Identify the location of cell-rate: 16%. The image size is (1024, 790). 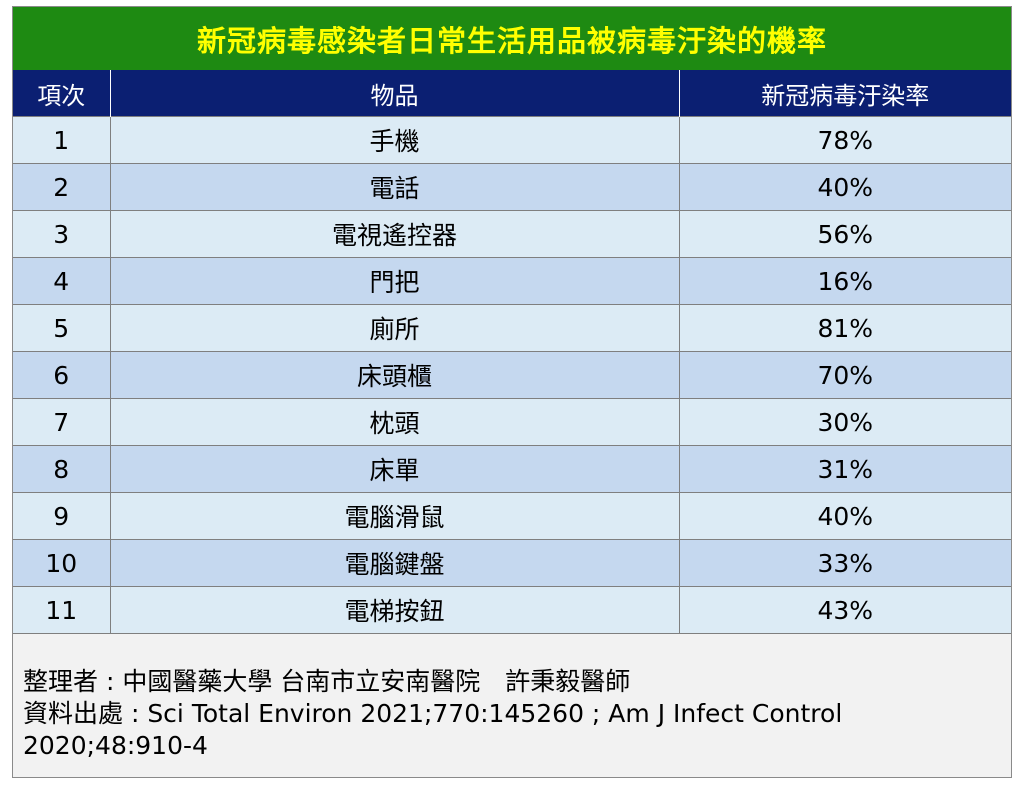
(845, 281).